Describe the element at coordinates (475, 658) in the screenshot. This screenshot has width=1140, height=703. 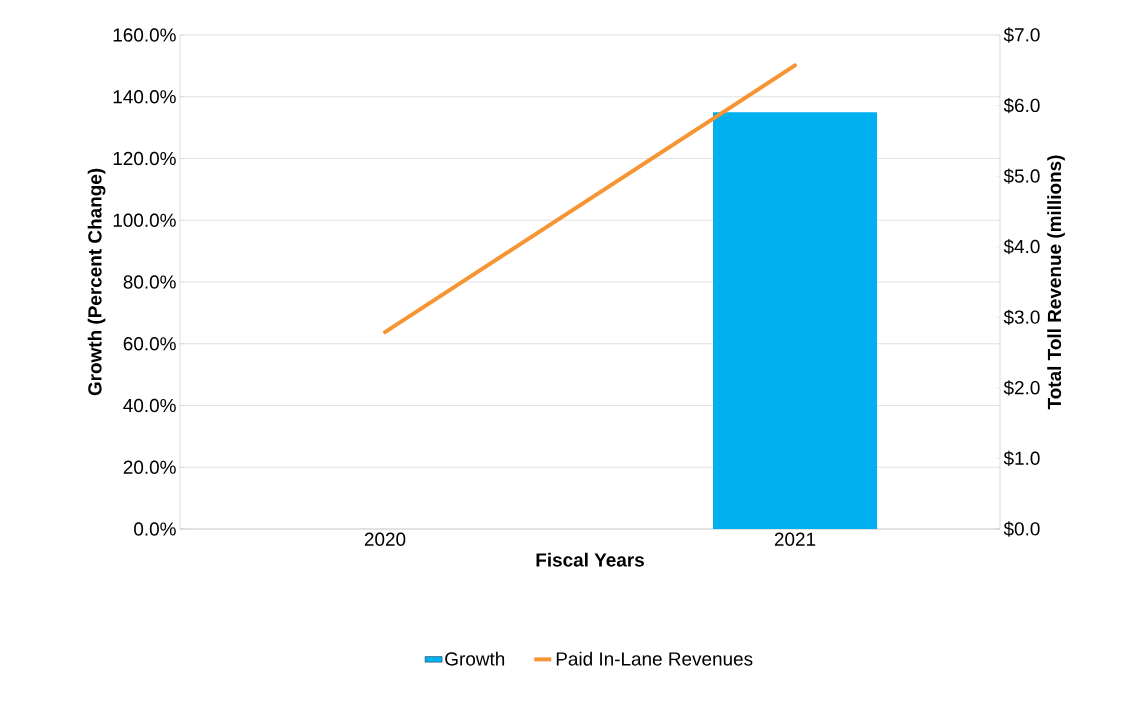
I see `legend-label: Growth` at that location.